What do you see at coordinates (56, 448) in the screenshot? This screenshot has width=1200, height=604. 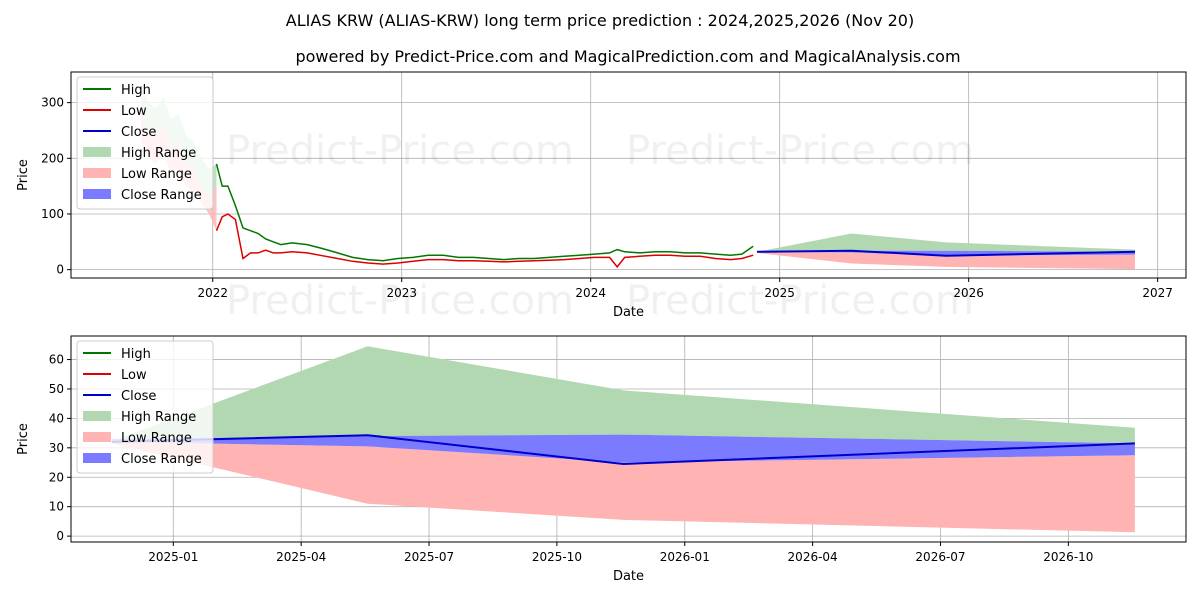 I see `y-tick-label: 30` at bounding box center [56, 448].